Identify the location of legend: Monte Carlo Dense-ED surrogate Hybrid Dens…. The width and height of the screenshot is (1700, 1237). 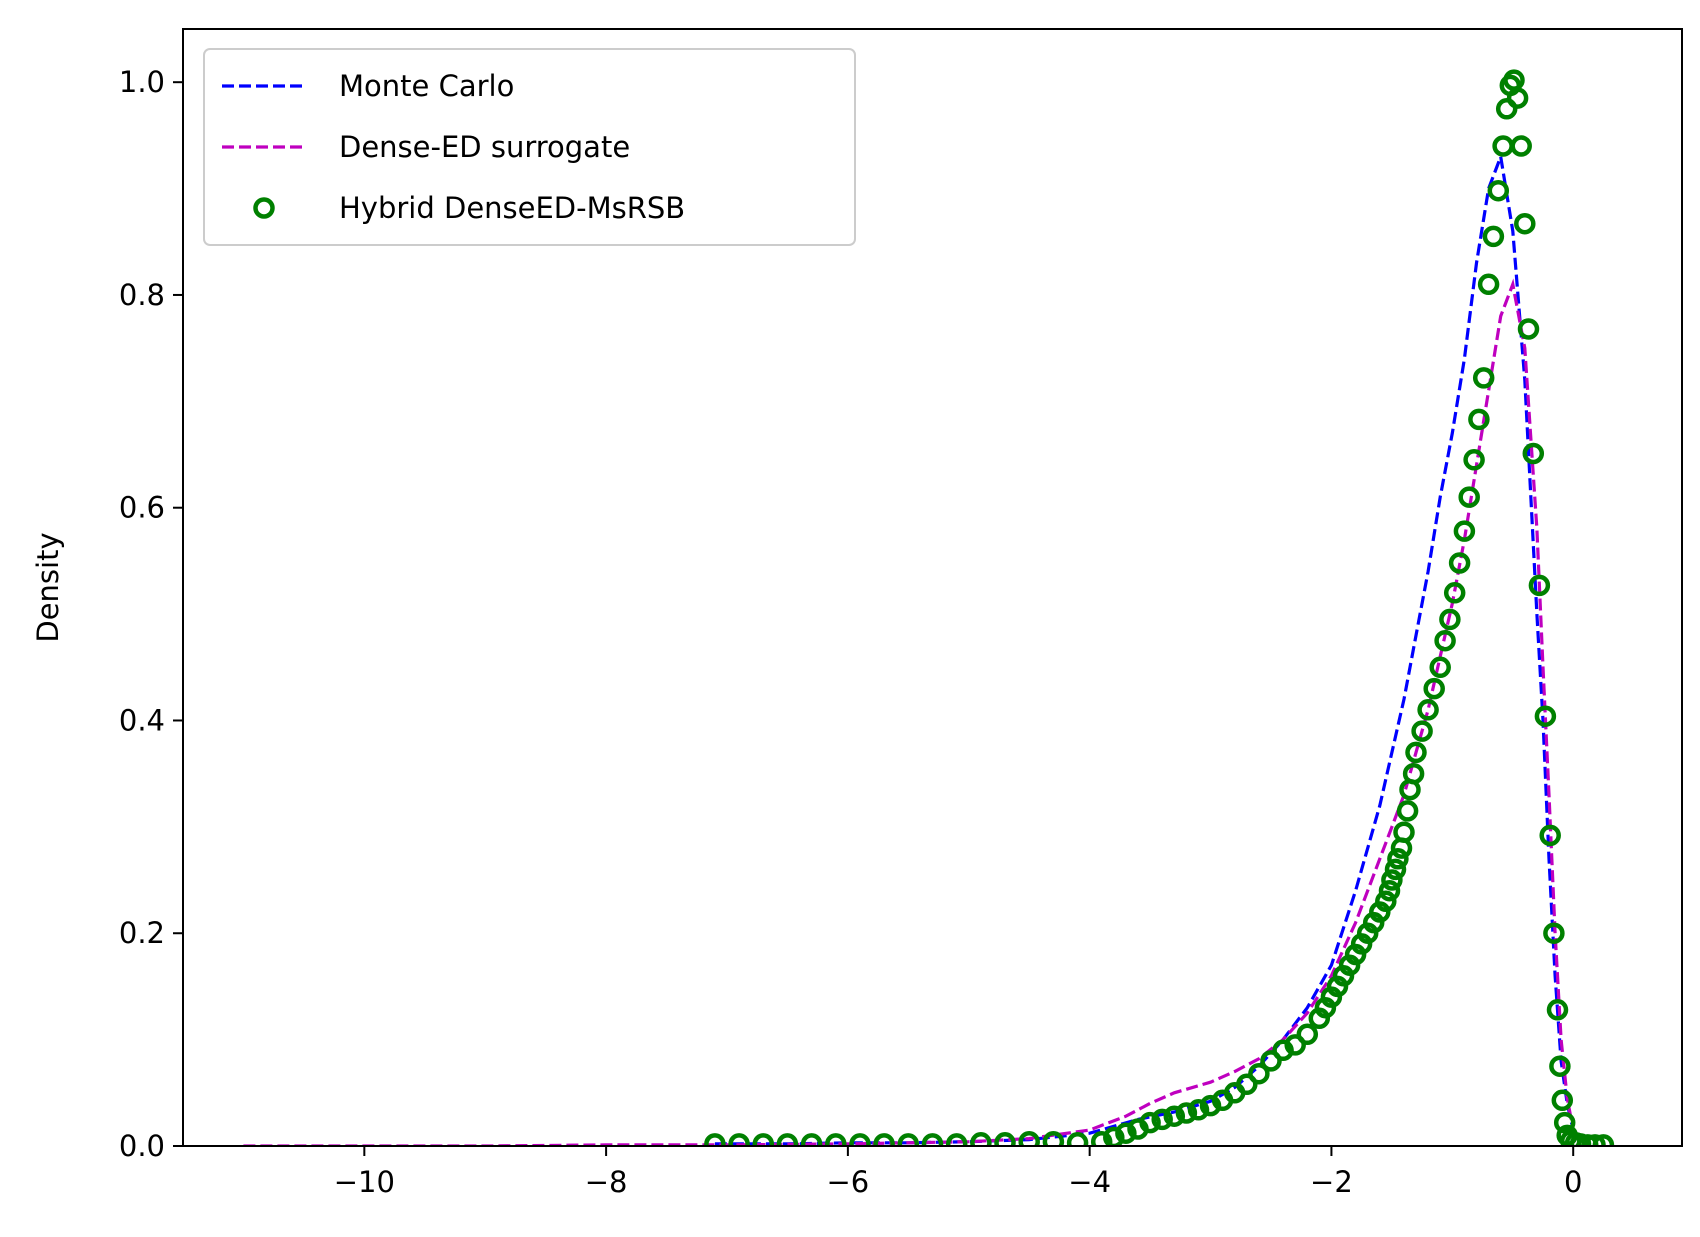
(529, 147).